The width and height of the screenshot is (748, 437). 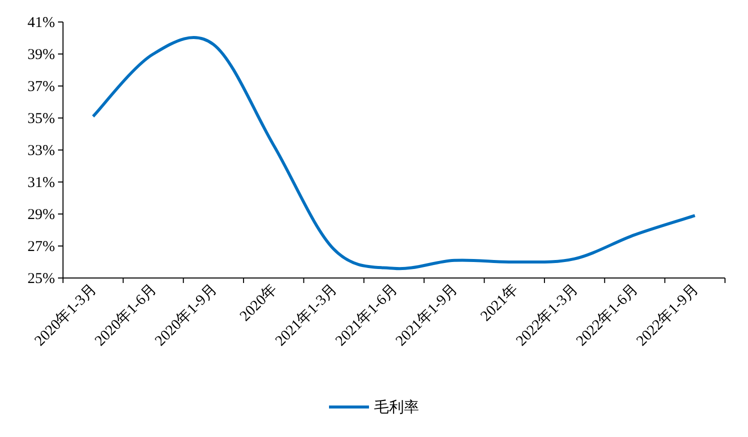 I want to click on y-tick-label: 39%, so click(x=41, y=55).